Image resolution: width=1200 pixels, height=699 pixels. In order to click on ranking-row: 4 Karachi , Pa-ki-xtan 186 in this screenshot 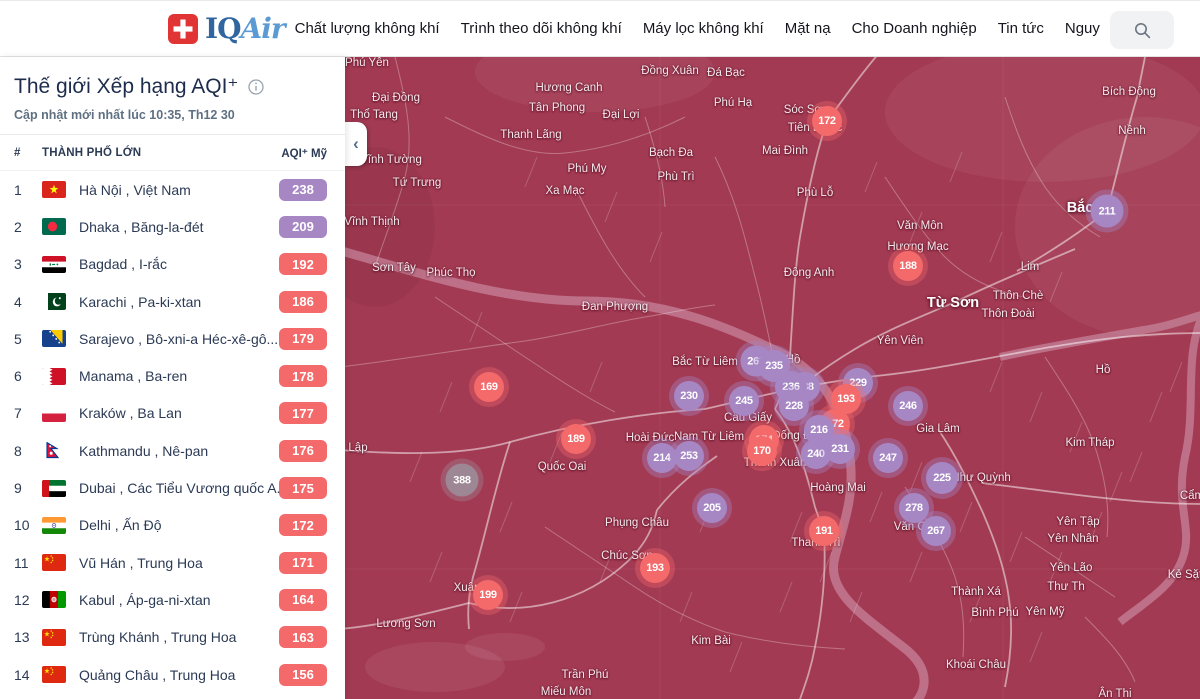, I will do `click(172, 301)`.